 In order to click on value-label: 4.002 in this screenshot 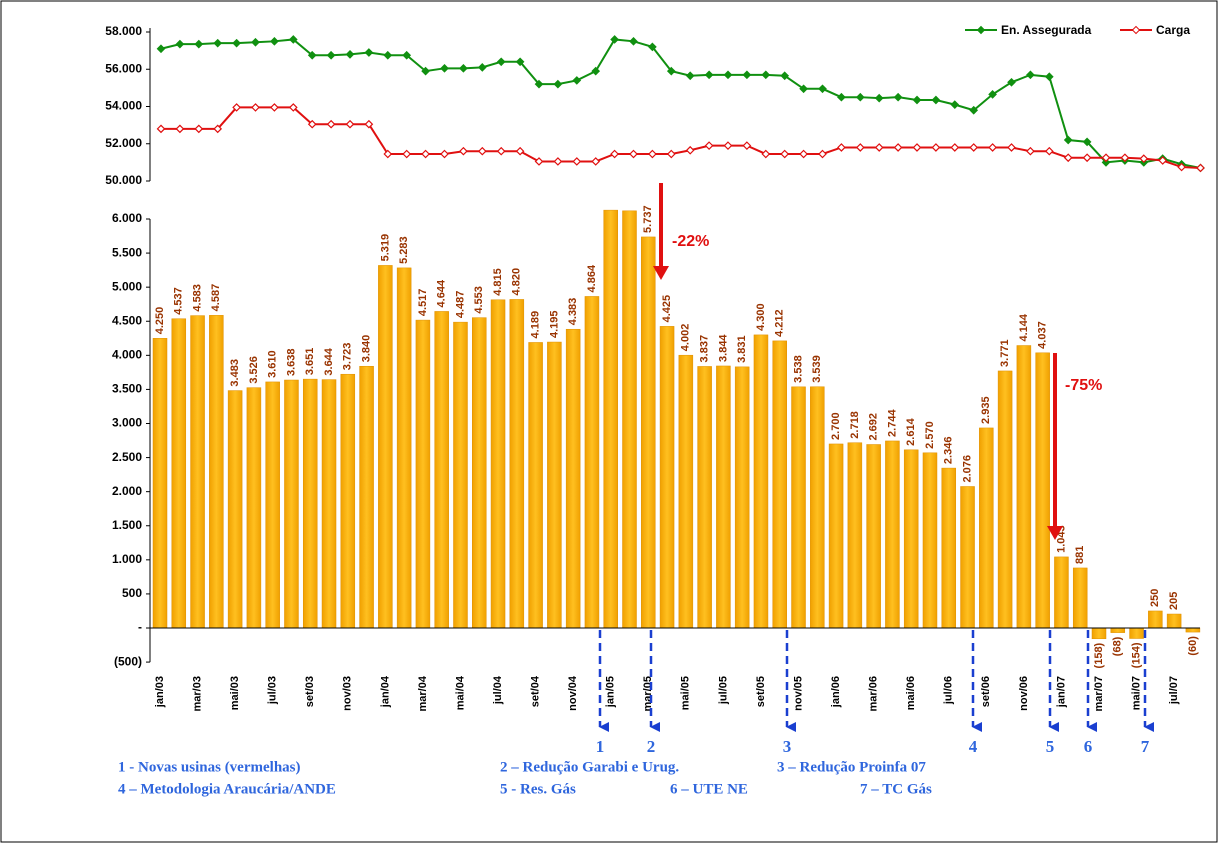, I will do `click(686, 338)`.